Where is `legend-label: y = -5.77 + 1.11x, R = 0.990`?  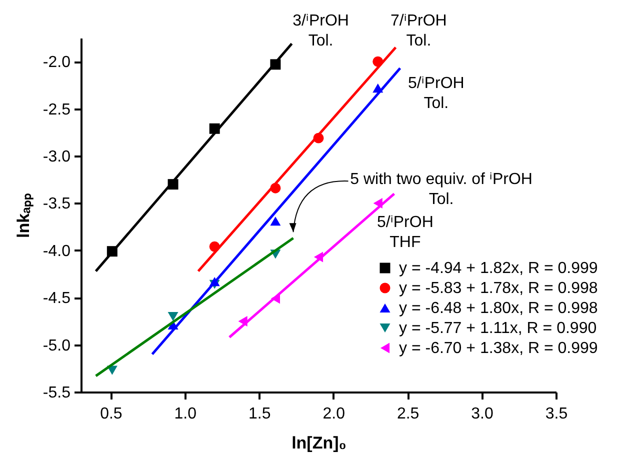
legend-label: y = -5.77 + 1.11x, R = 0.990 is located at coordinates (498, 328).